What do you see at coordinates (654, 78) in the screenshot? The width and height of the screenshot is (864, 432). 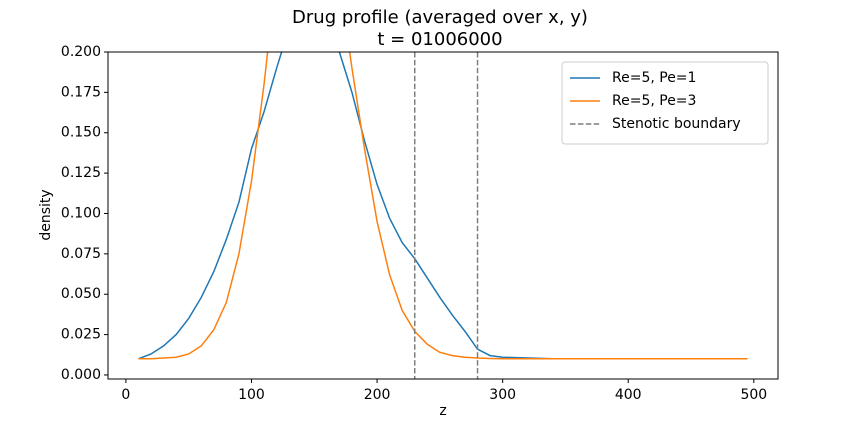 I see `legend-label: Re=5, Pe=1` at bounding box center [654, 78].